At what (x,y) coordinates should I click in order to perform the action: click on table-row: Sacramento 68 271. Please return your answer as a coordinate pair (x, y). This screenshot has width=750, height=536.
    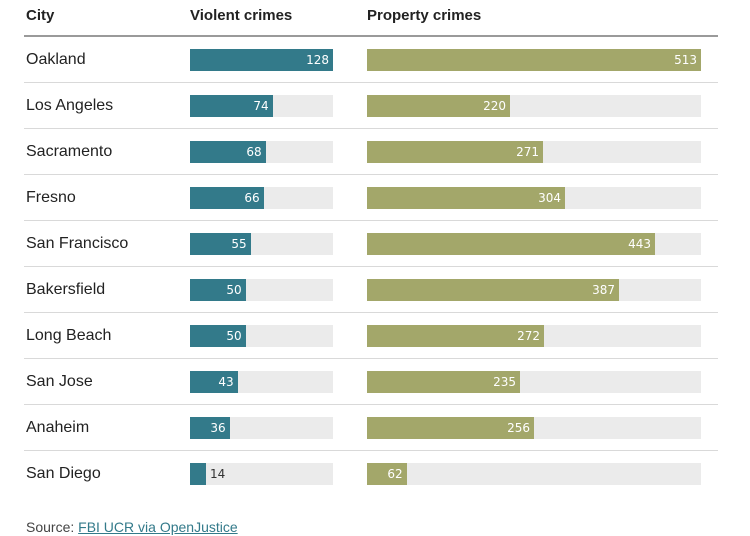
    Looking at the image, I should click on (359, 152).